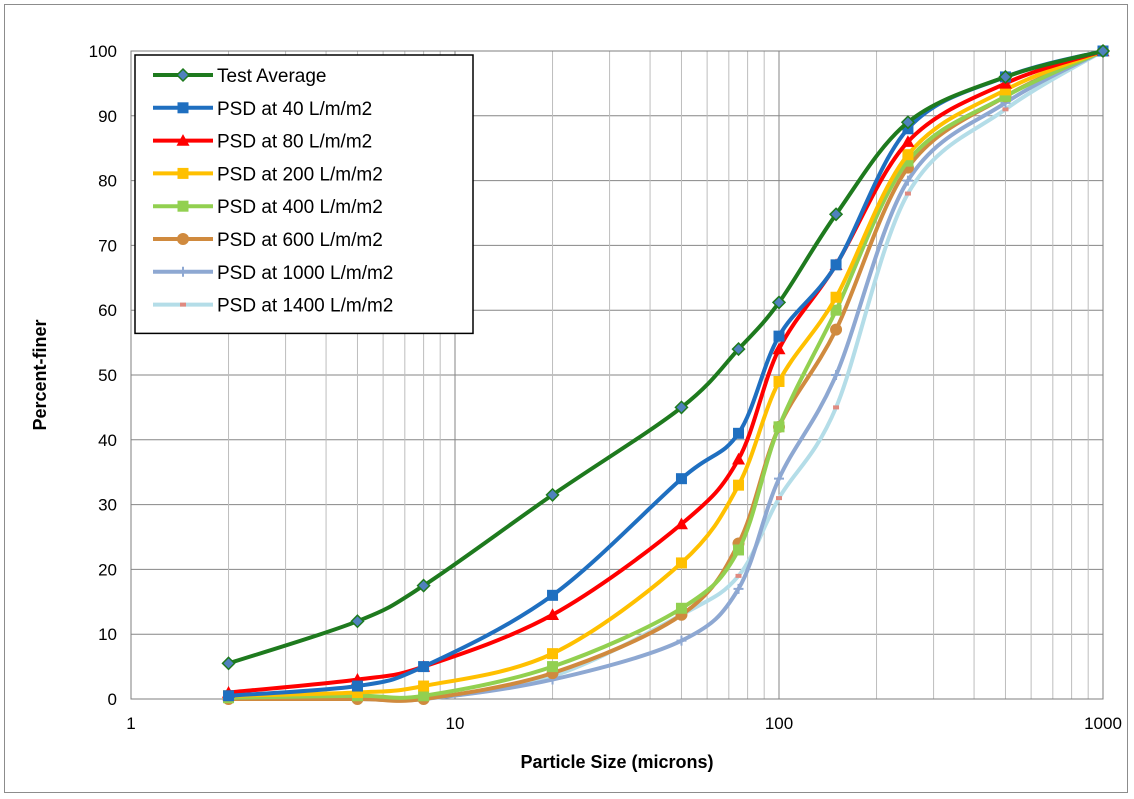 The width and height of the screenshot is (1134, 799). I want to click on legend-label: PSD at 200 L/m/m2, so click(300, 174).